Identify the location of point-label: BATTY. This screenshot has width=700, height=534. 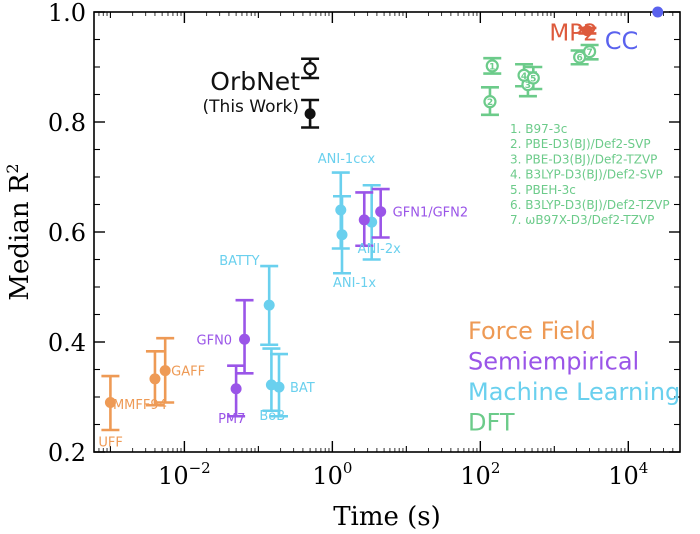
(239, 261).